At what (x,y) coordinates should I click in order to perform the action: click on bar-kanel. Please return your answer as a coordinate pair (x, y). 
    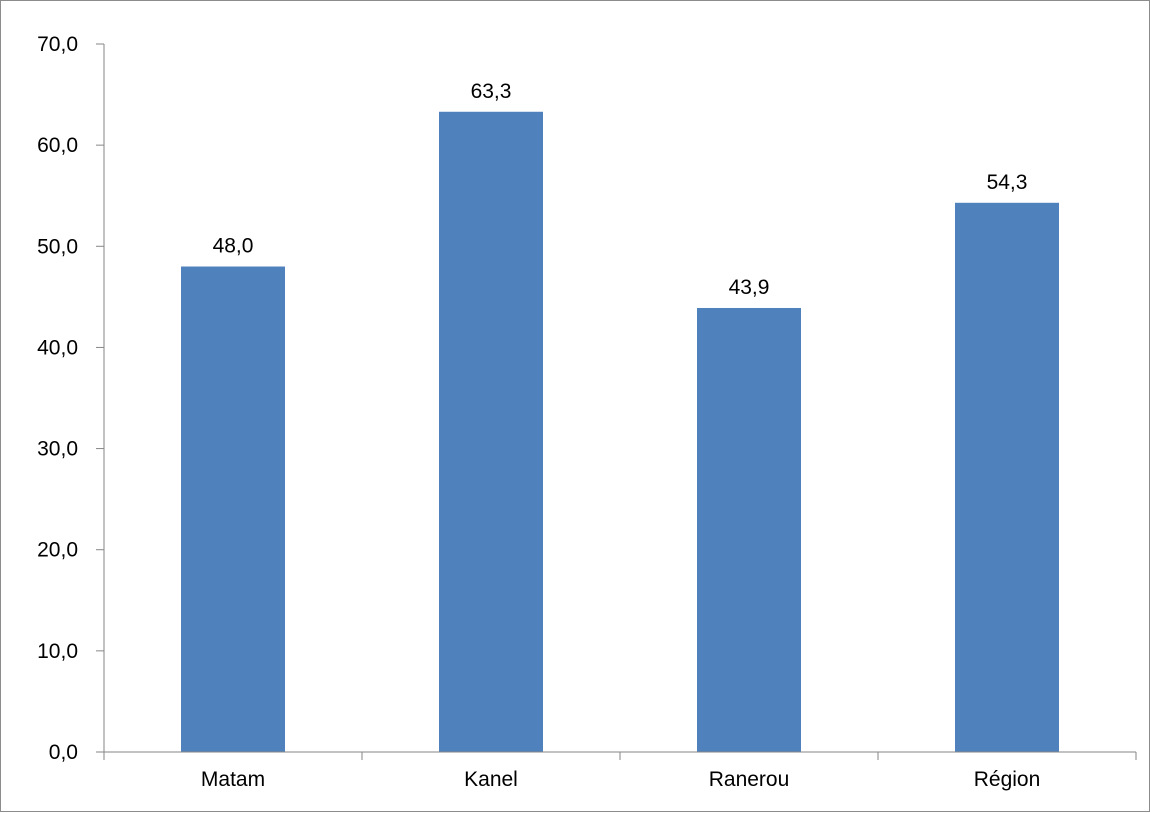
    Looking at the image, I should click on (491, 431).